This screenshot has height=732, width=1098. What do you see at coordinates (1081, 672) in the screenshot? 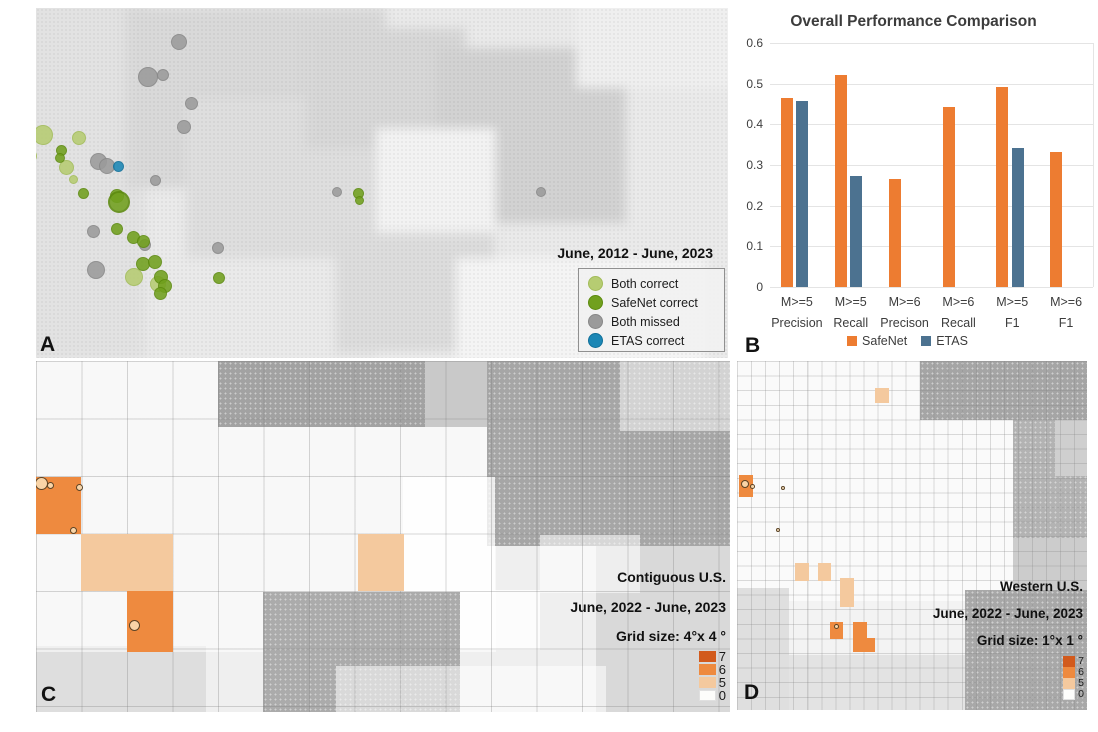
I see `colorbar-value: 6` at bounding box center [1081, 672].